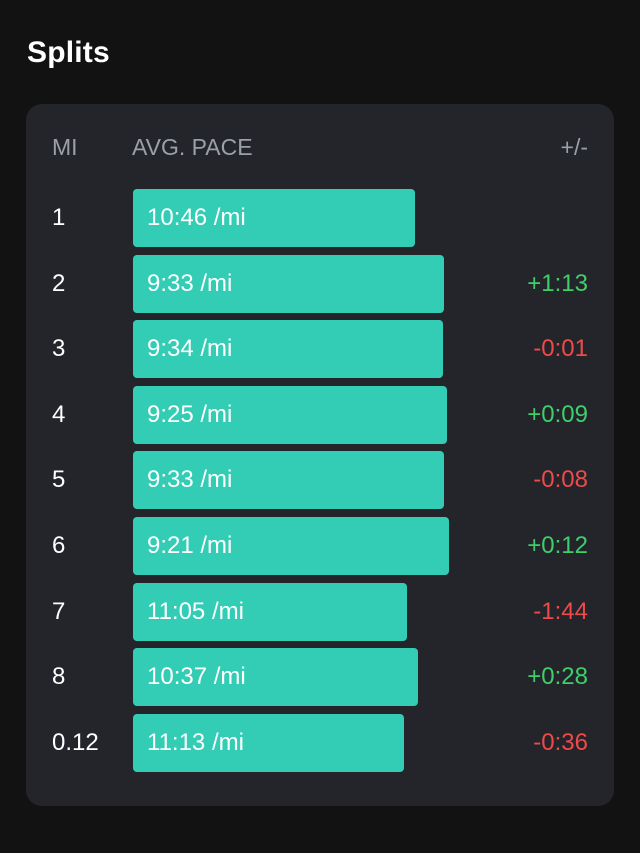  Describe the element at coordinates (68, 52) in the screenshot. I see `page-title: Splits` at that location.